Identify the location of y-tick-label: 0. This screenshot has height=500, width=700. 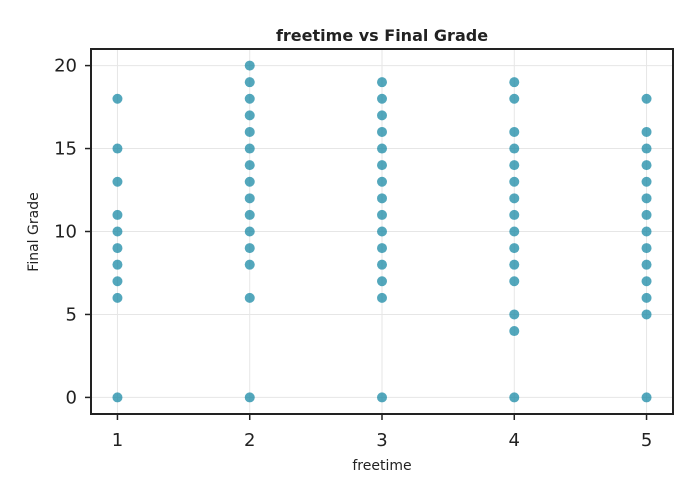
(71, 397).